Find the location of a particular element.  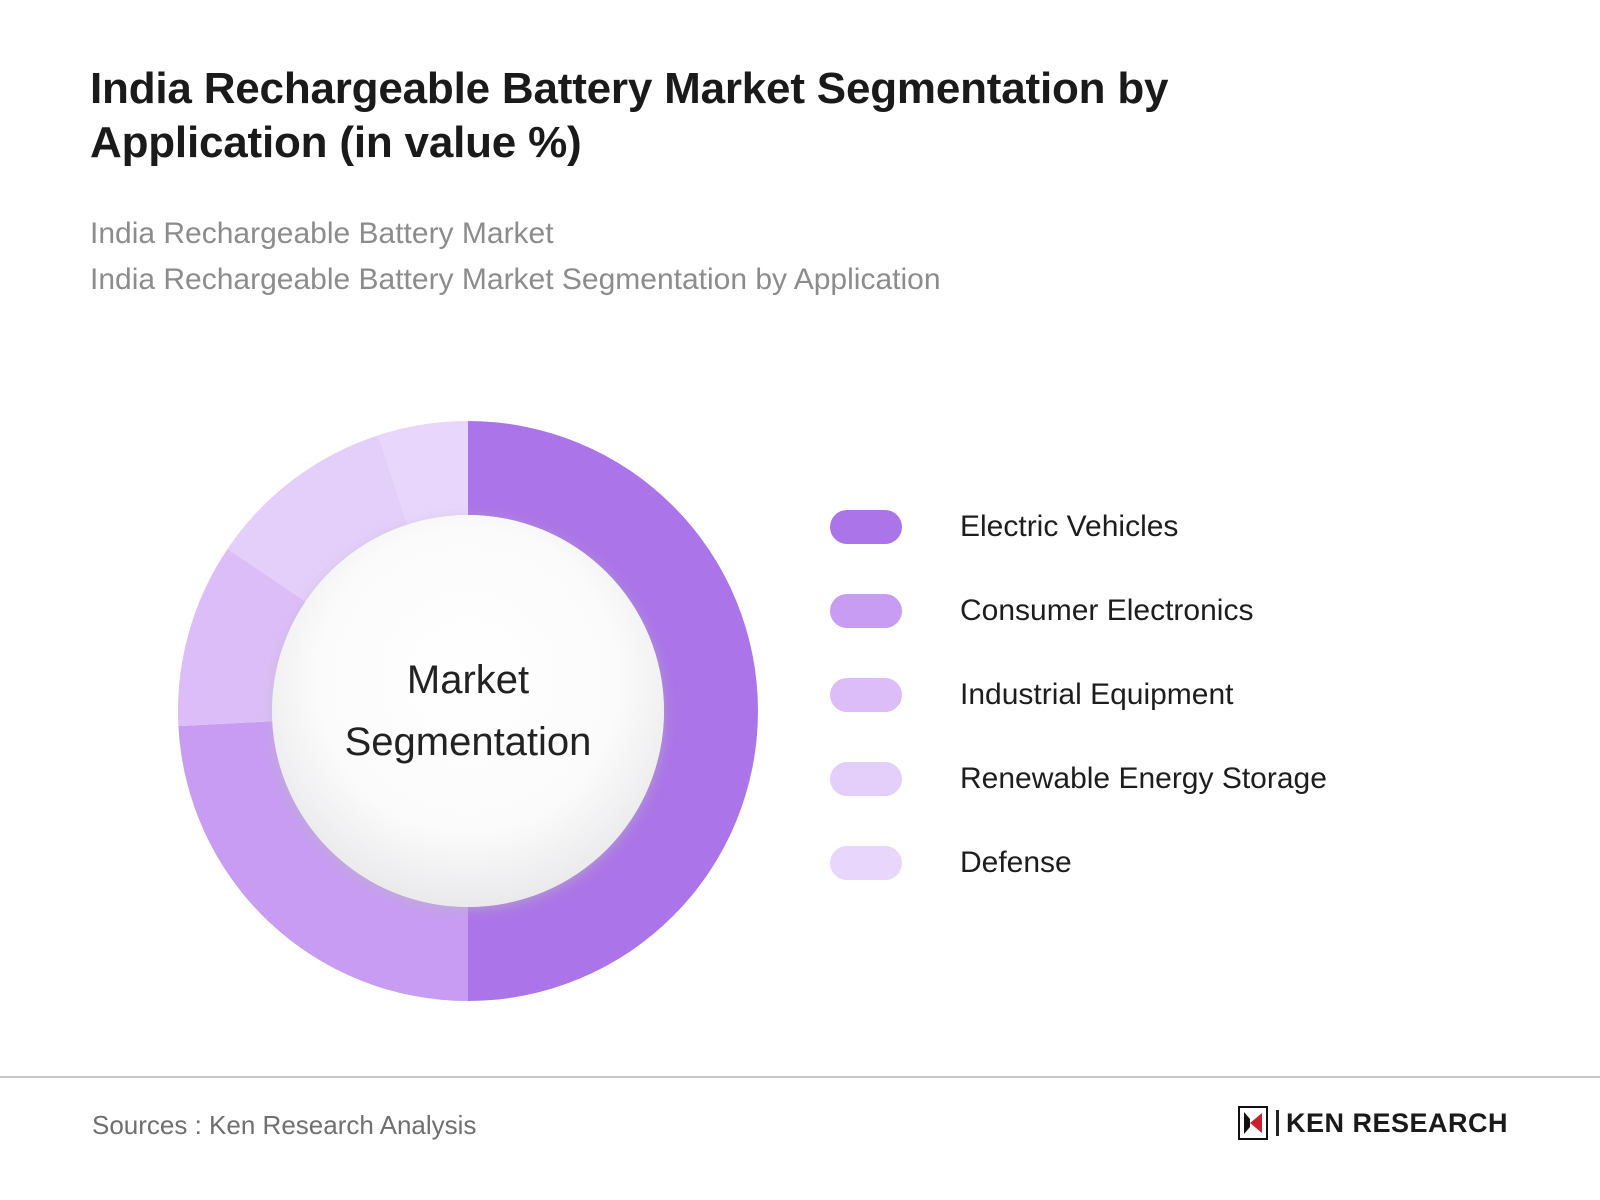

legend-item-label: Defense is located at coordinates (1016, 862).